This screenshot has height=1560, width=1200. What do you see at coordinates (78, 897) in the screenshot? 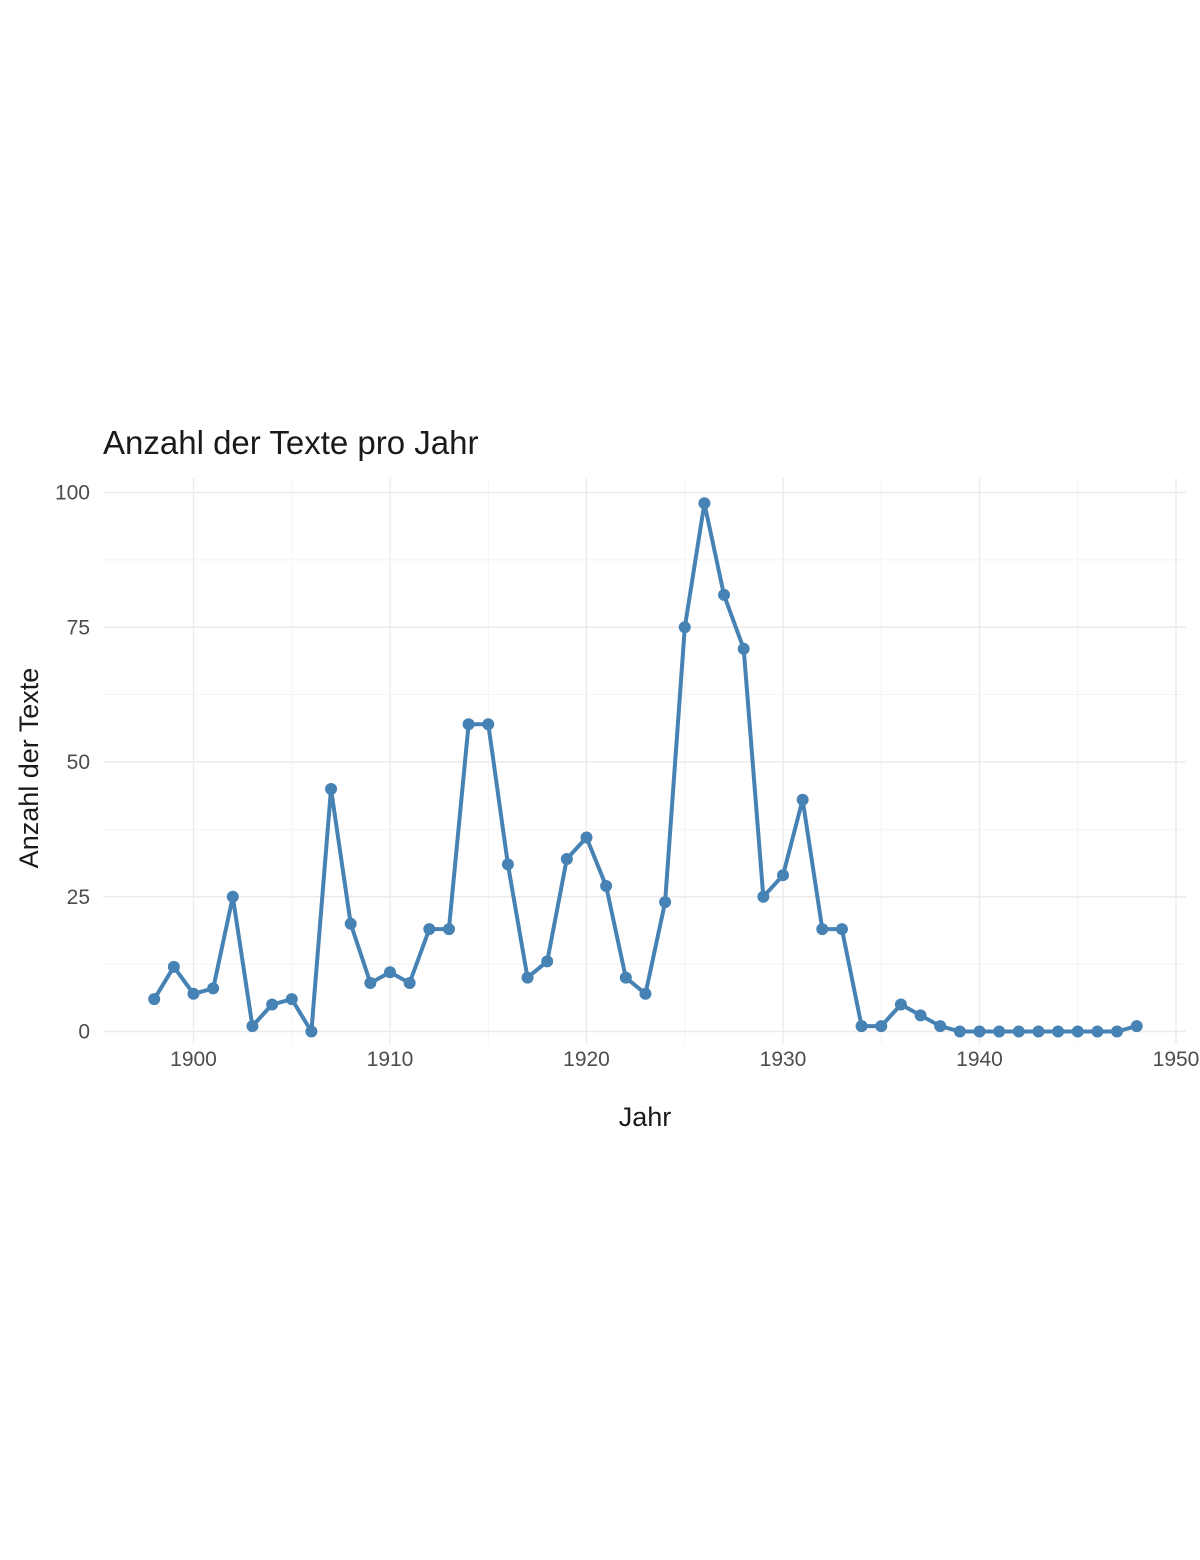
I see `y-tick-label: 25` at bounding box center [78, 897].